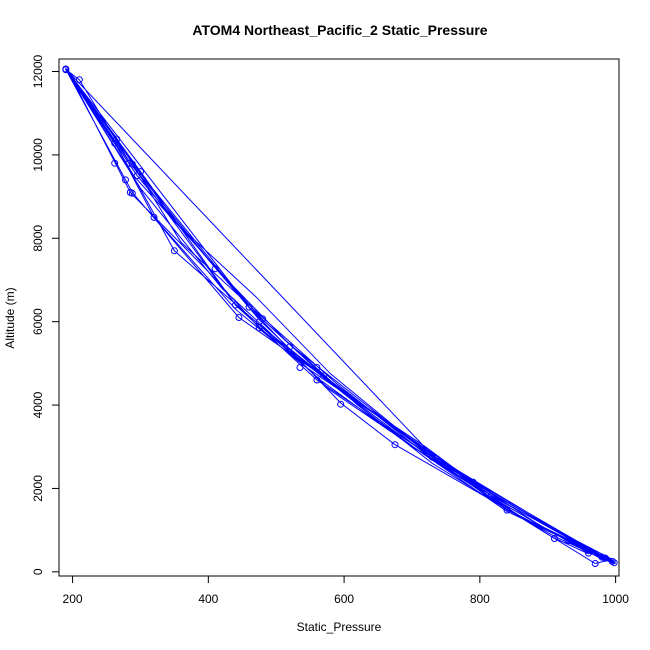 The width and height of the screenshot is (650, 650). I want to click on y-tick-label: 8000, so click(38, 238).